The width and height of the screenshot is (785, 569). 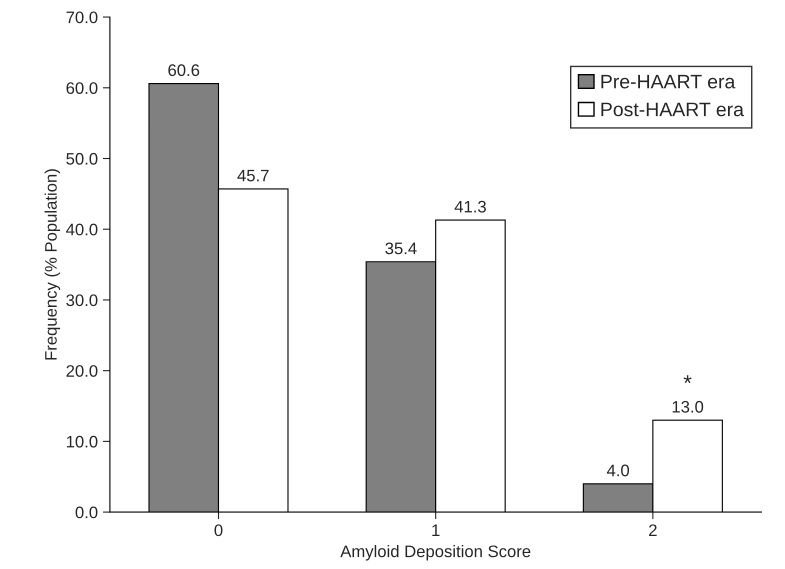 What do you see at coordinates (435, 553) in the screenshot?
I see `x-axis-title: Amyloid Deposition Score` at bounding box center [435, 553].